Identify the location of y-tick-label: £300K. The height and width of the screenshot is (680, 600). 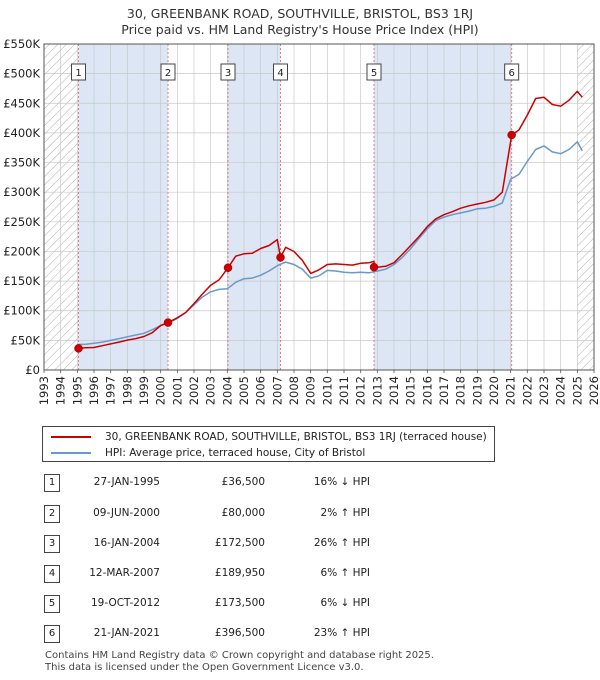
(21, 192).